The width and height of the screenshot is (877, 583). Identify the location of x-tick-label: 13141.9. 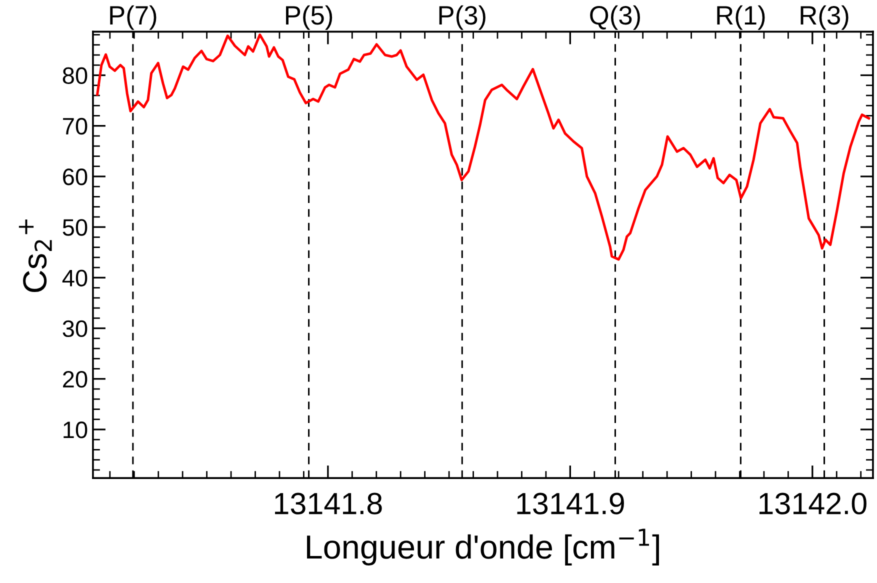
(570, 503).